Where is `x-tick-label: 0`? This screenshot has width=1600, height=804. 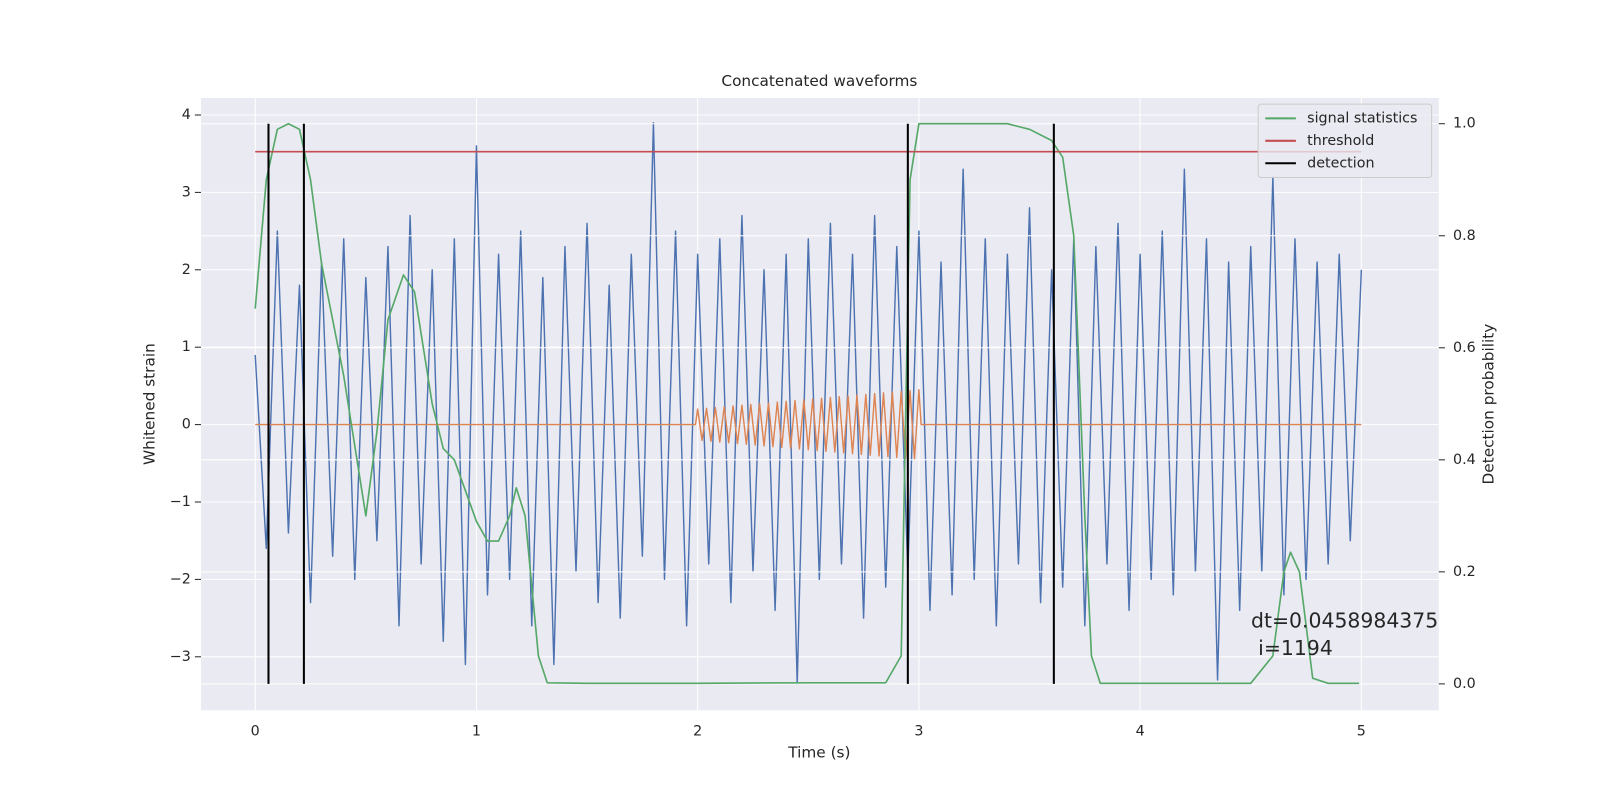 x-tick-label: 0 is located at coordinates (255, 732).